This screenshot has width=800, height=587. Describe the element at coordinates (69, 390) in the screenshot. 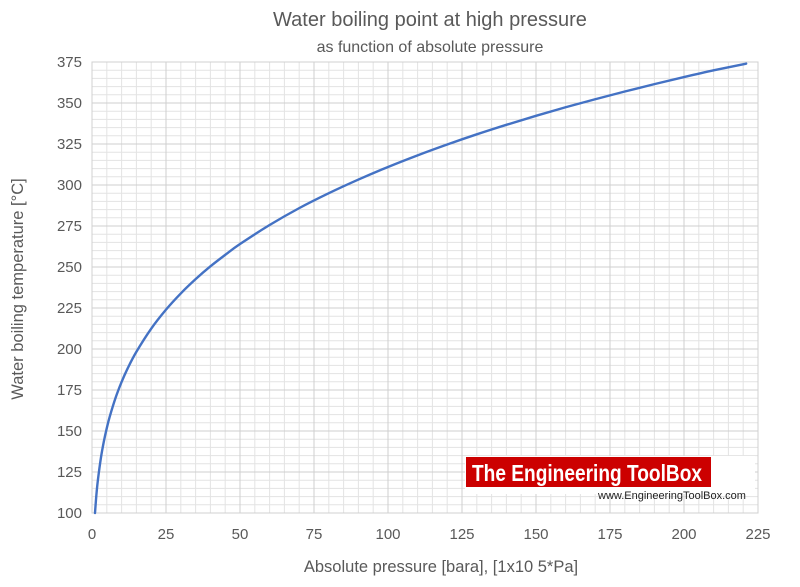

I see `y-tick-label: 175` at that location.